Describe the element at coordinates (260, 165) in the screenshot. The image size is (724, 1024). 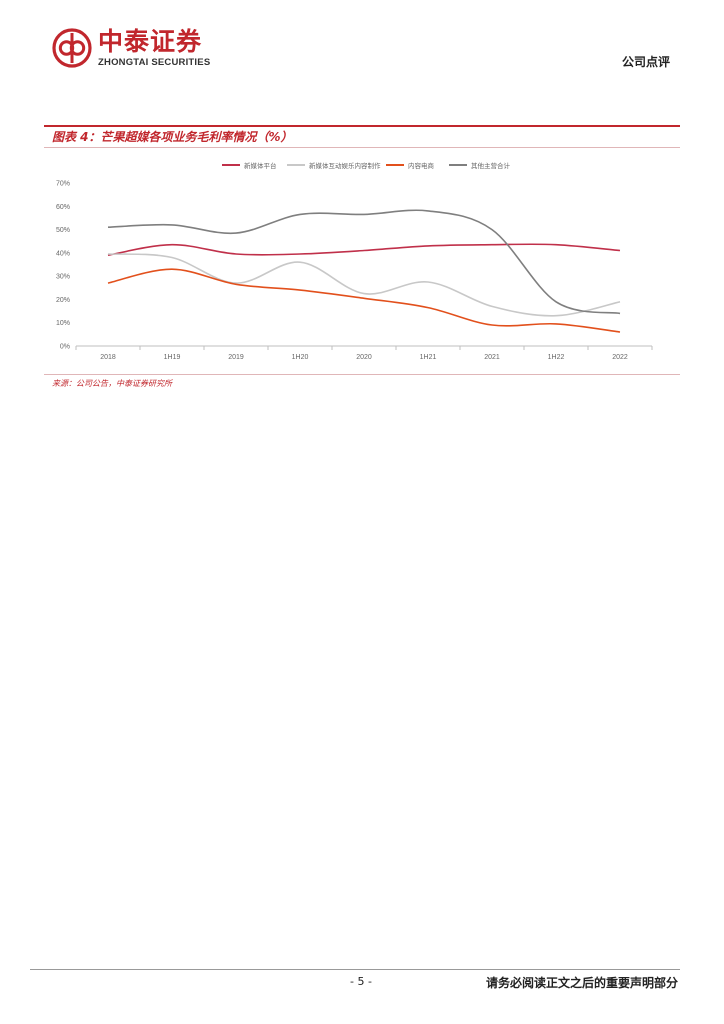
I see `legend-label: 新媒体平台` at that location.